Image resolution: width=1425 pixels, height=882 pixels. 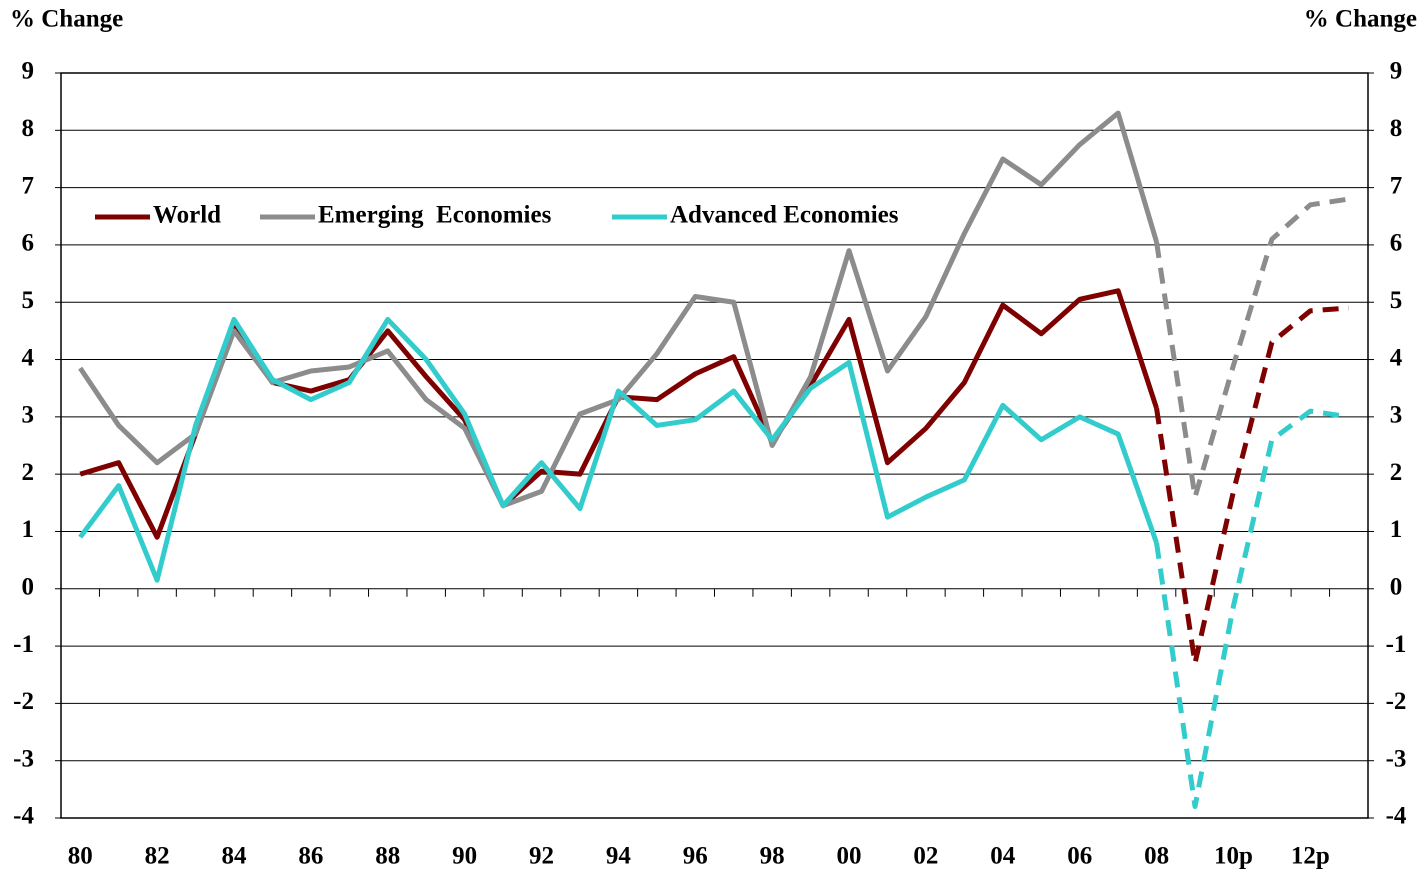 I want to click on y2-tick-label: 9, so click(x=1396, y=71).